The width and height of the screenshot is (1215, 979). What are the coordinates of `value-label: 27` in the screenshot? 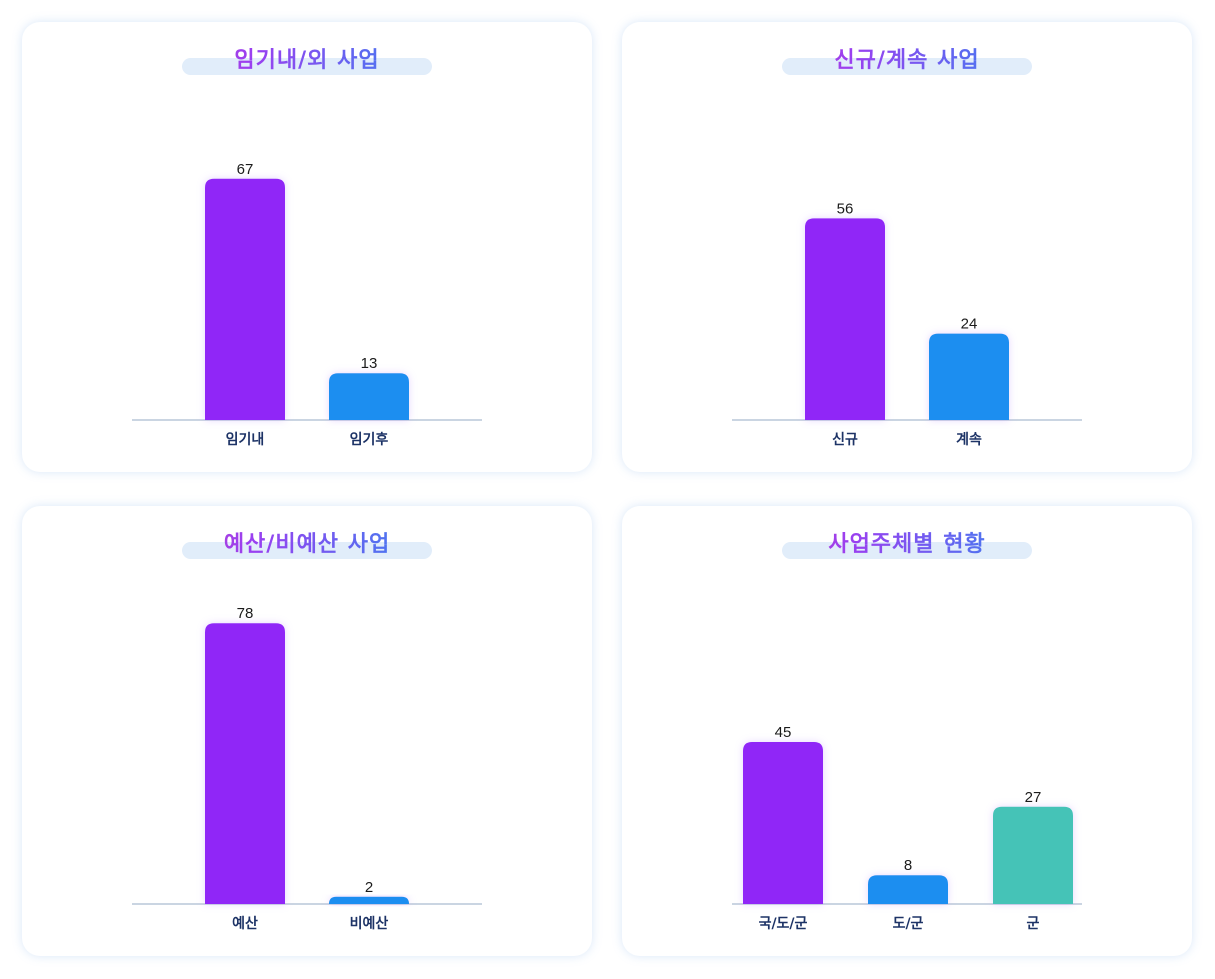 It's located at (1033, 797).